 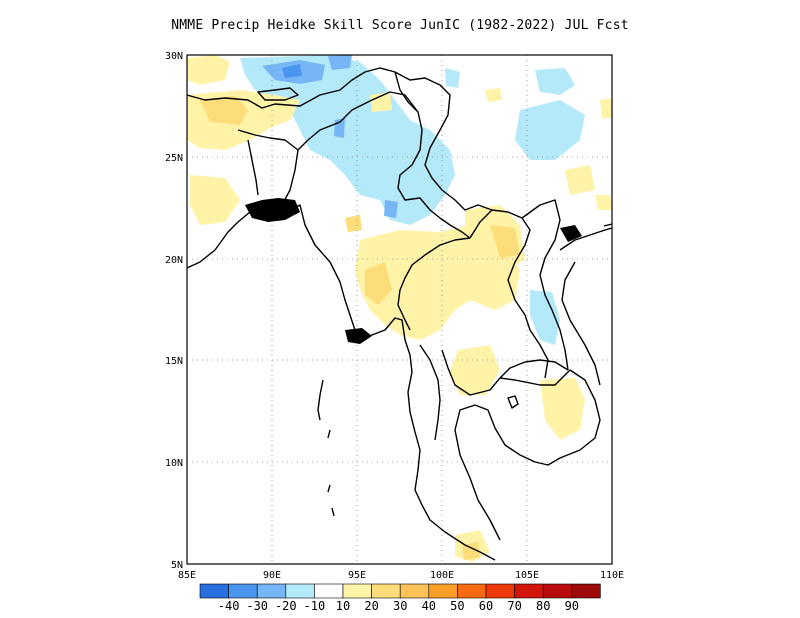 What do you see at coordinates (603, 202) in the screenshot?
I see `shade-yellow-e3` at bounding box center [603, 202].